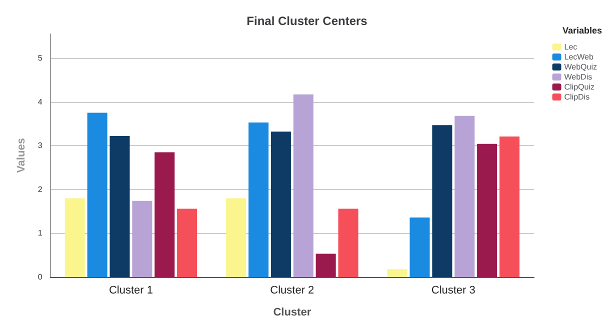 Image resolution: width=614 pixels, height=333 pixels. I want to click on legend-label: LecWeb, so click(579, 57).